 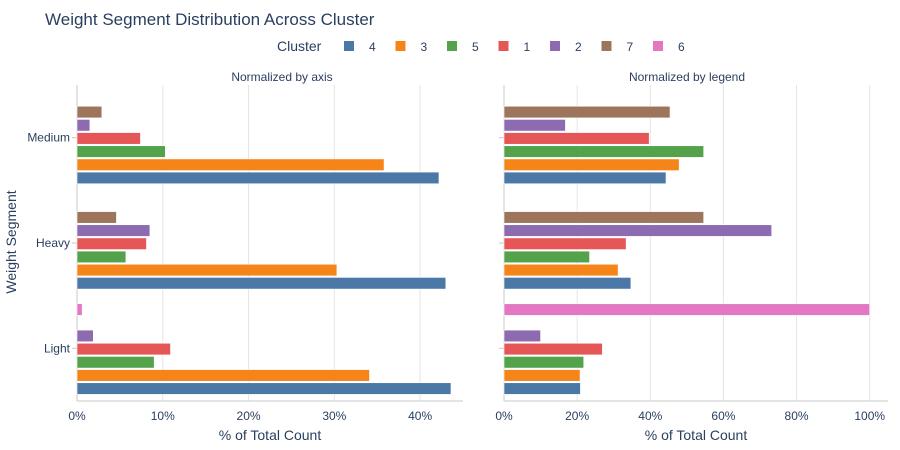 I want to click on legend-label: 4, so click(x=372, y=47).